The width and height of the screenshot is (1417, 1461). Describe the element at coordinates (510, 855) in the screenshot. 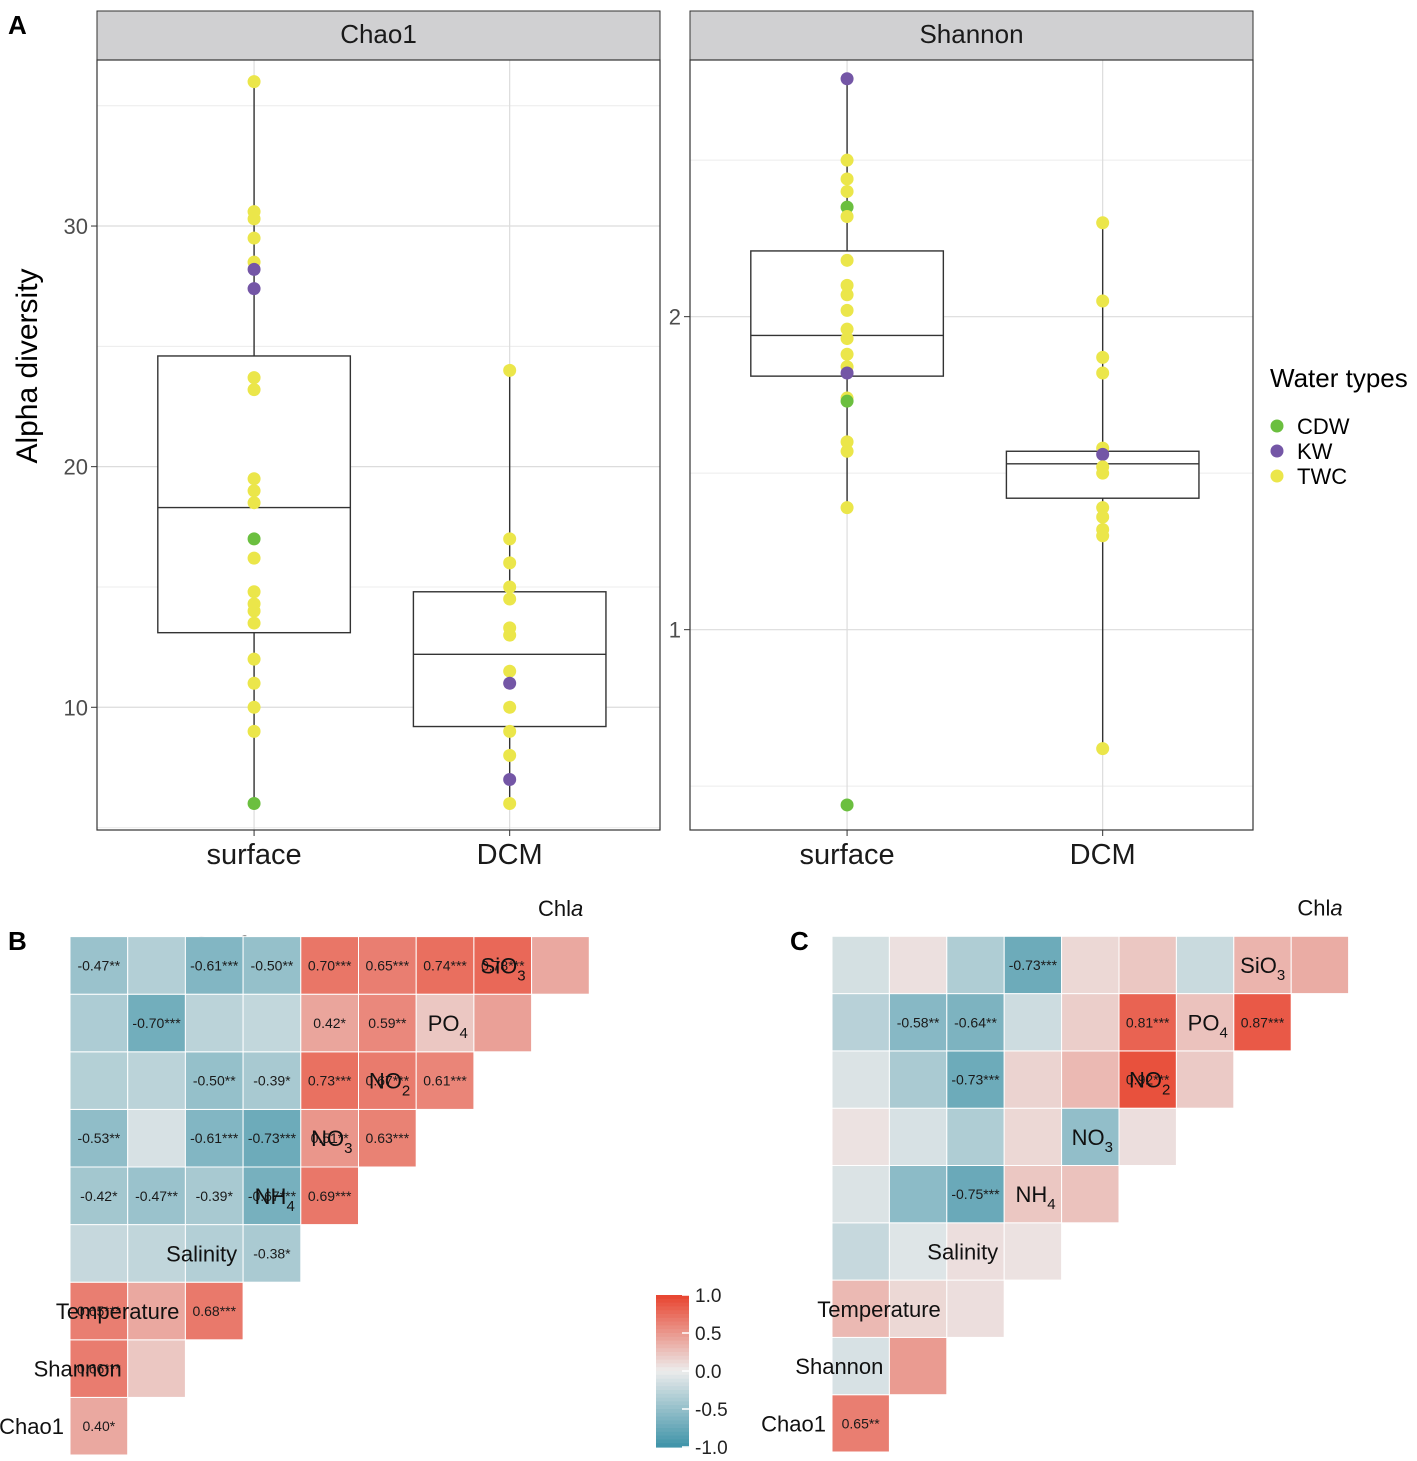

I see `x-tick-label: DCM` at that location.